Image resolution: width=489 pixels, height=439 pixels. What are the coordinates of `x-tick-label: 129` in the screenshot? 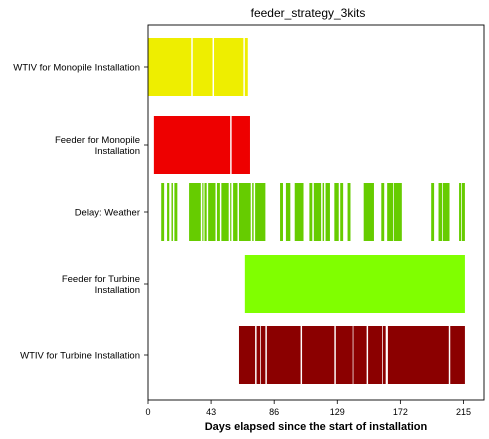 It's located at (337, 412).